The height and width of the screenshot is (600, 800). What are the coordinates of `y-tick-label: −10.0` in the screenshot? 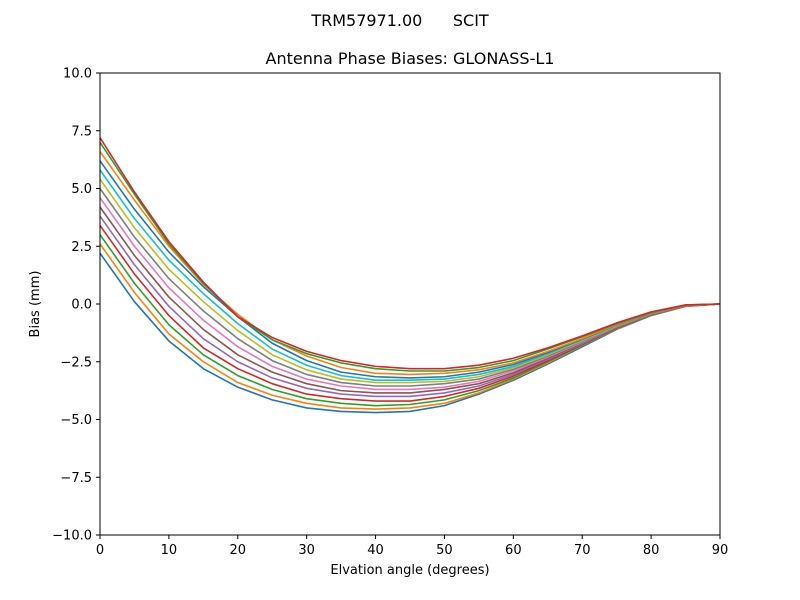 It's located at (72, 536).